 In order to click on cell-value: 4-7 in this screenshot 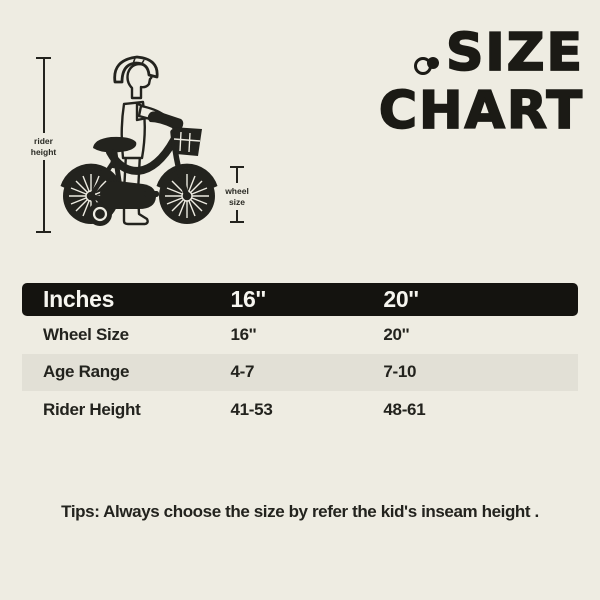, I will do `click(242, 372)`.